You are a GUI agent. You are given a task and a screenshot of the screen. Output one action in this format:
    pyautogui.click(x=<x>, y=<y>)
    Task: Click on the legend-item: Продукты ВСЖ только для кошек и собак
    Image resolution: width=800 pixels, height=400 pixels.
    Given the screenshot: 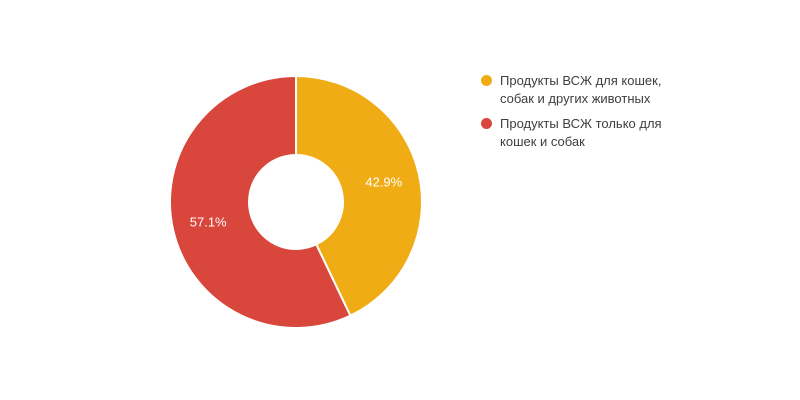 What is the action you would take?
    pyautogui.click(x=578, y=133)
    